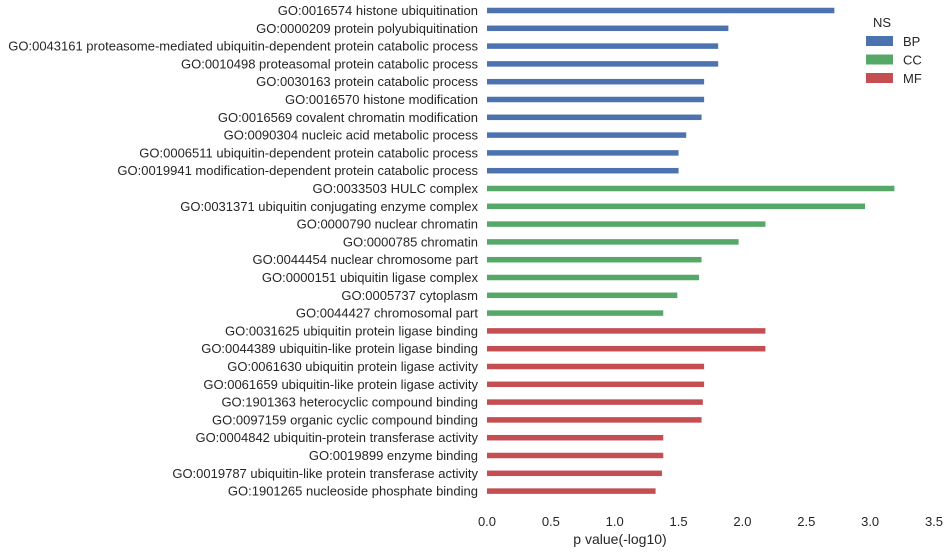  Describe the element at coordinates (378, 10) in the screenshot. I see `category-label: GO:0016574 histone ubiquitination` at that location.